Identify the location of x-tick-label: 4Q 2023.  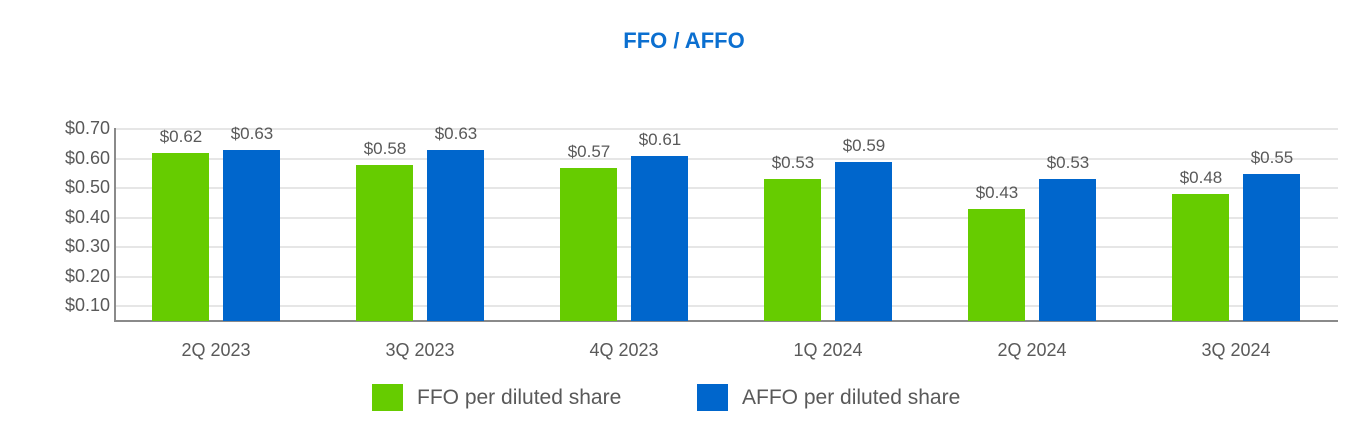
(624, 350).